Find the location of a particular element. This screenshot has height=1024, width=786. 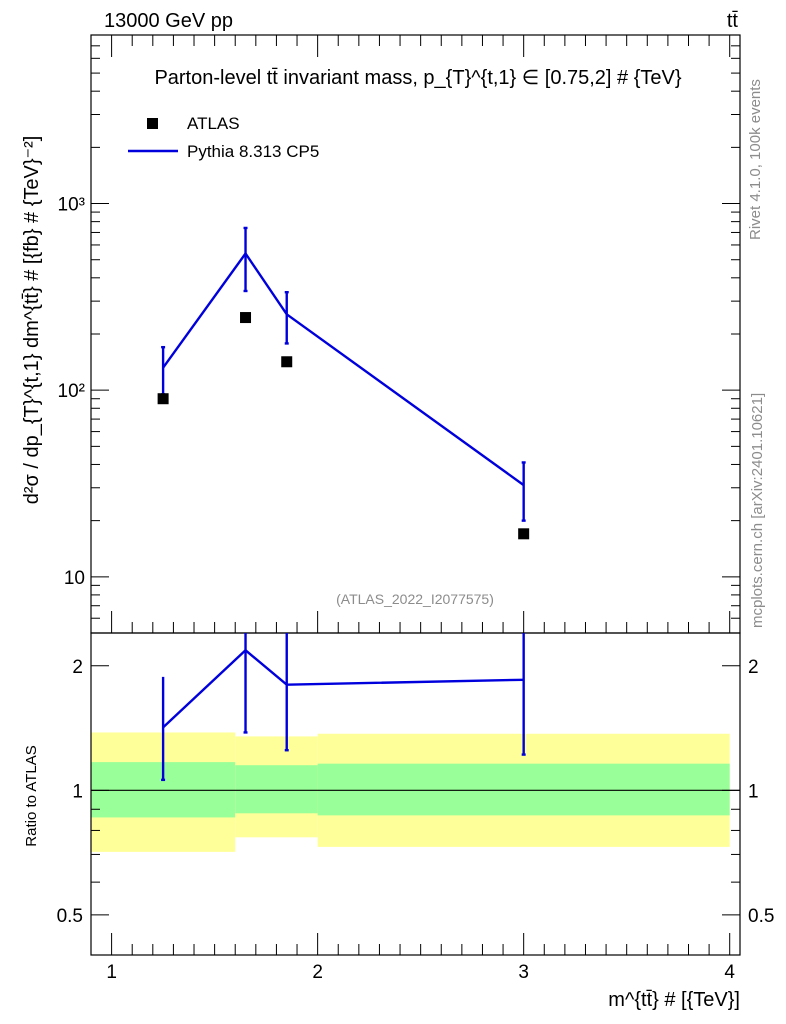

ratio-y-tick-label-left: 0.5 is located at coordinates (70, 916).